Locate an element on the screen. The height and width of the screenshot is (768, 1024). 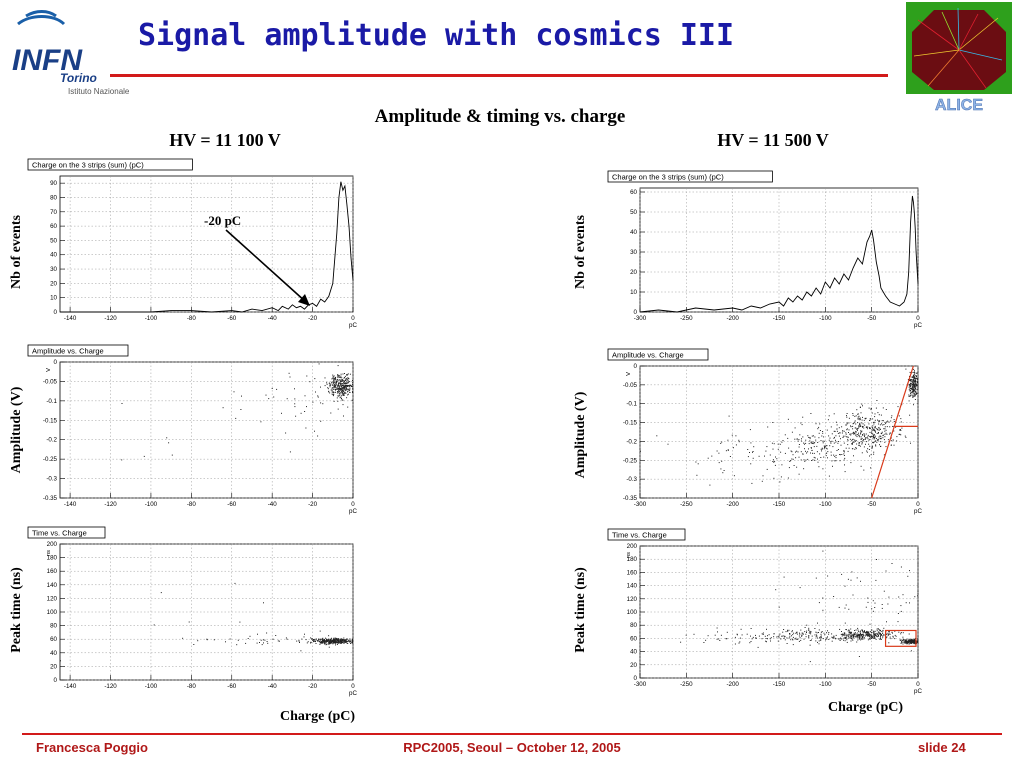
xlabel-charge-left: Charge (pC) is located at coordinates (318, 716).